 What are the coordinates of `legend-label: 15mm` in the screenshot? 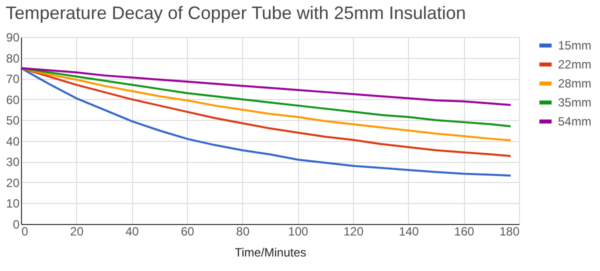 It's located at (575, 45).